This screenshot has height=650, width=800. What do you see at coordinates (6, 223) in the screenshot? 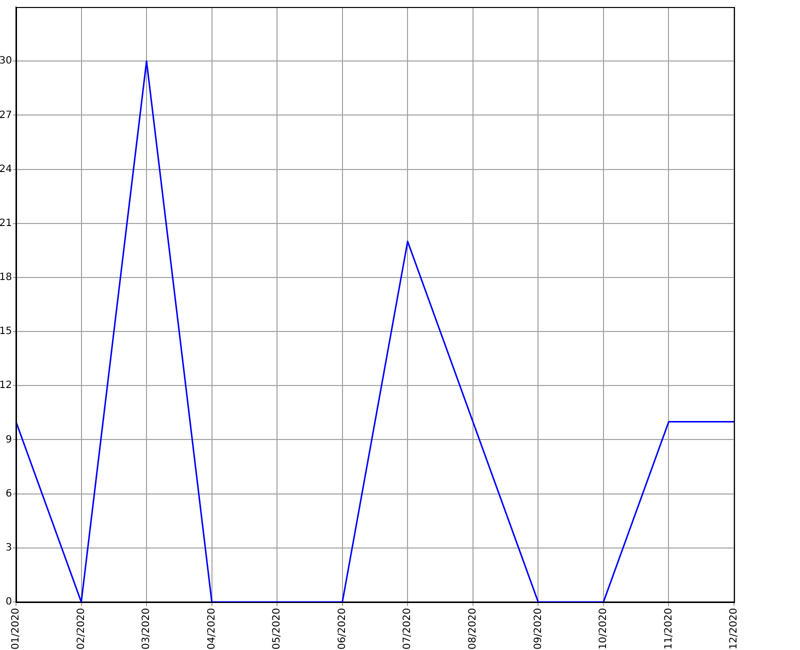
I see `y-tick-label: 21` at bounding box center [6, 223].